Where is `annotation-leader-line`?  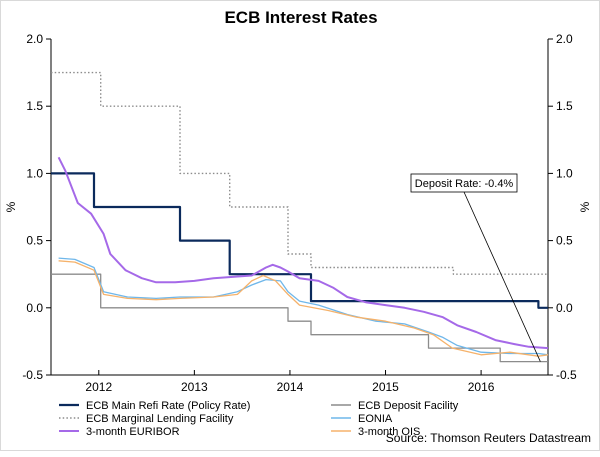
annotation-leader-line is located at coordinates (502, 276).